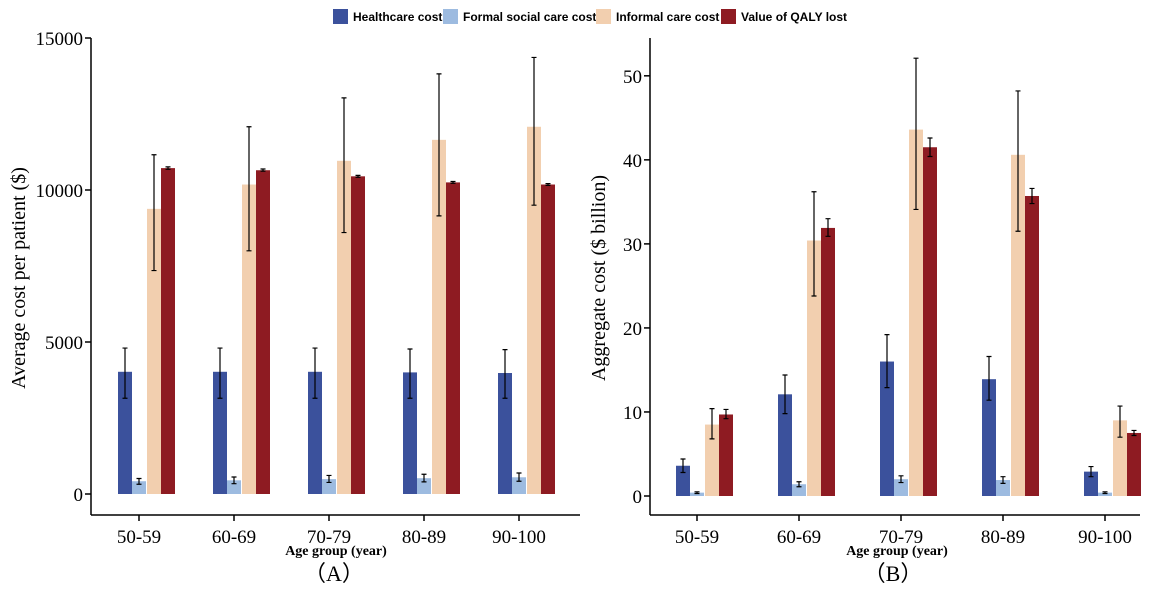 The width and height of the screenshot is (1159, 593). What do you see at coordinates (334, 573) in the screenshot?
I see `panel-label: （A）` at bounding box center [334, 573].